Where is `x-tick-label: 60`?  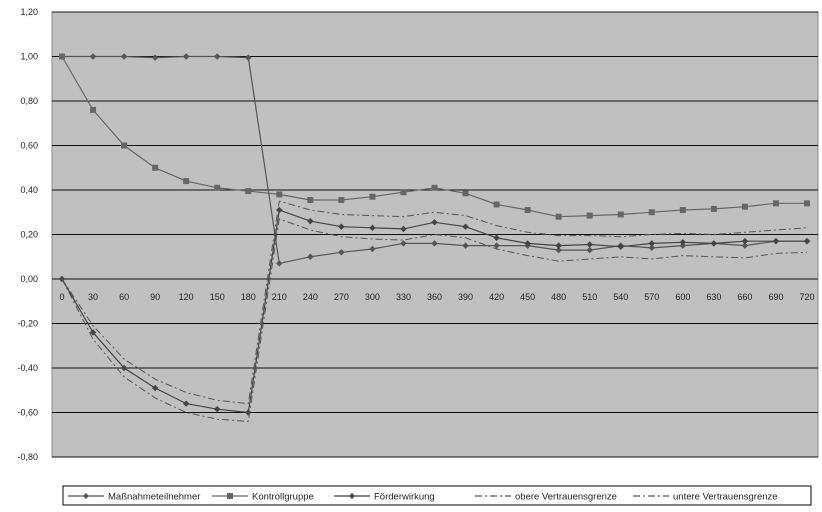 x-tick-label: 60 is located at coordinates (124, 297).